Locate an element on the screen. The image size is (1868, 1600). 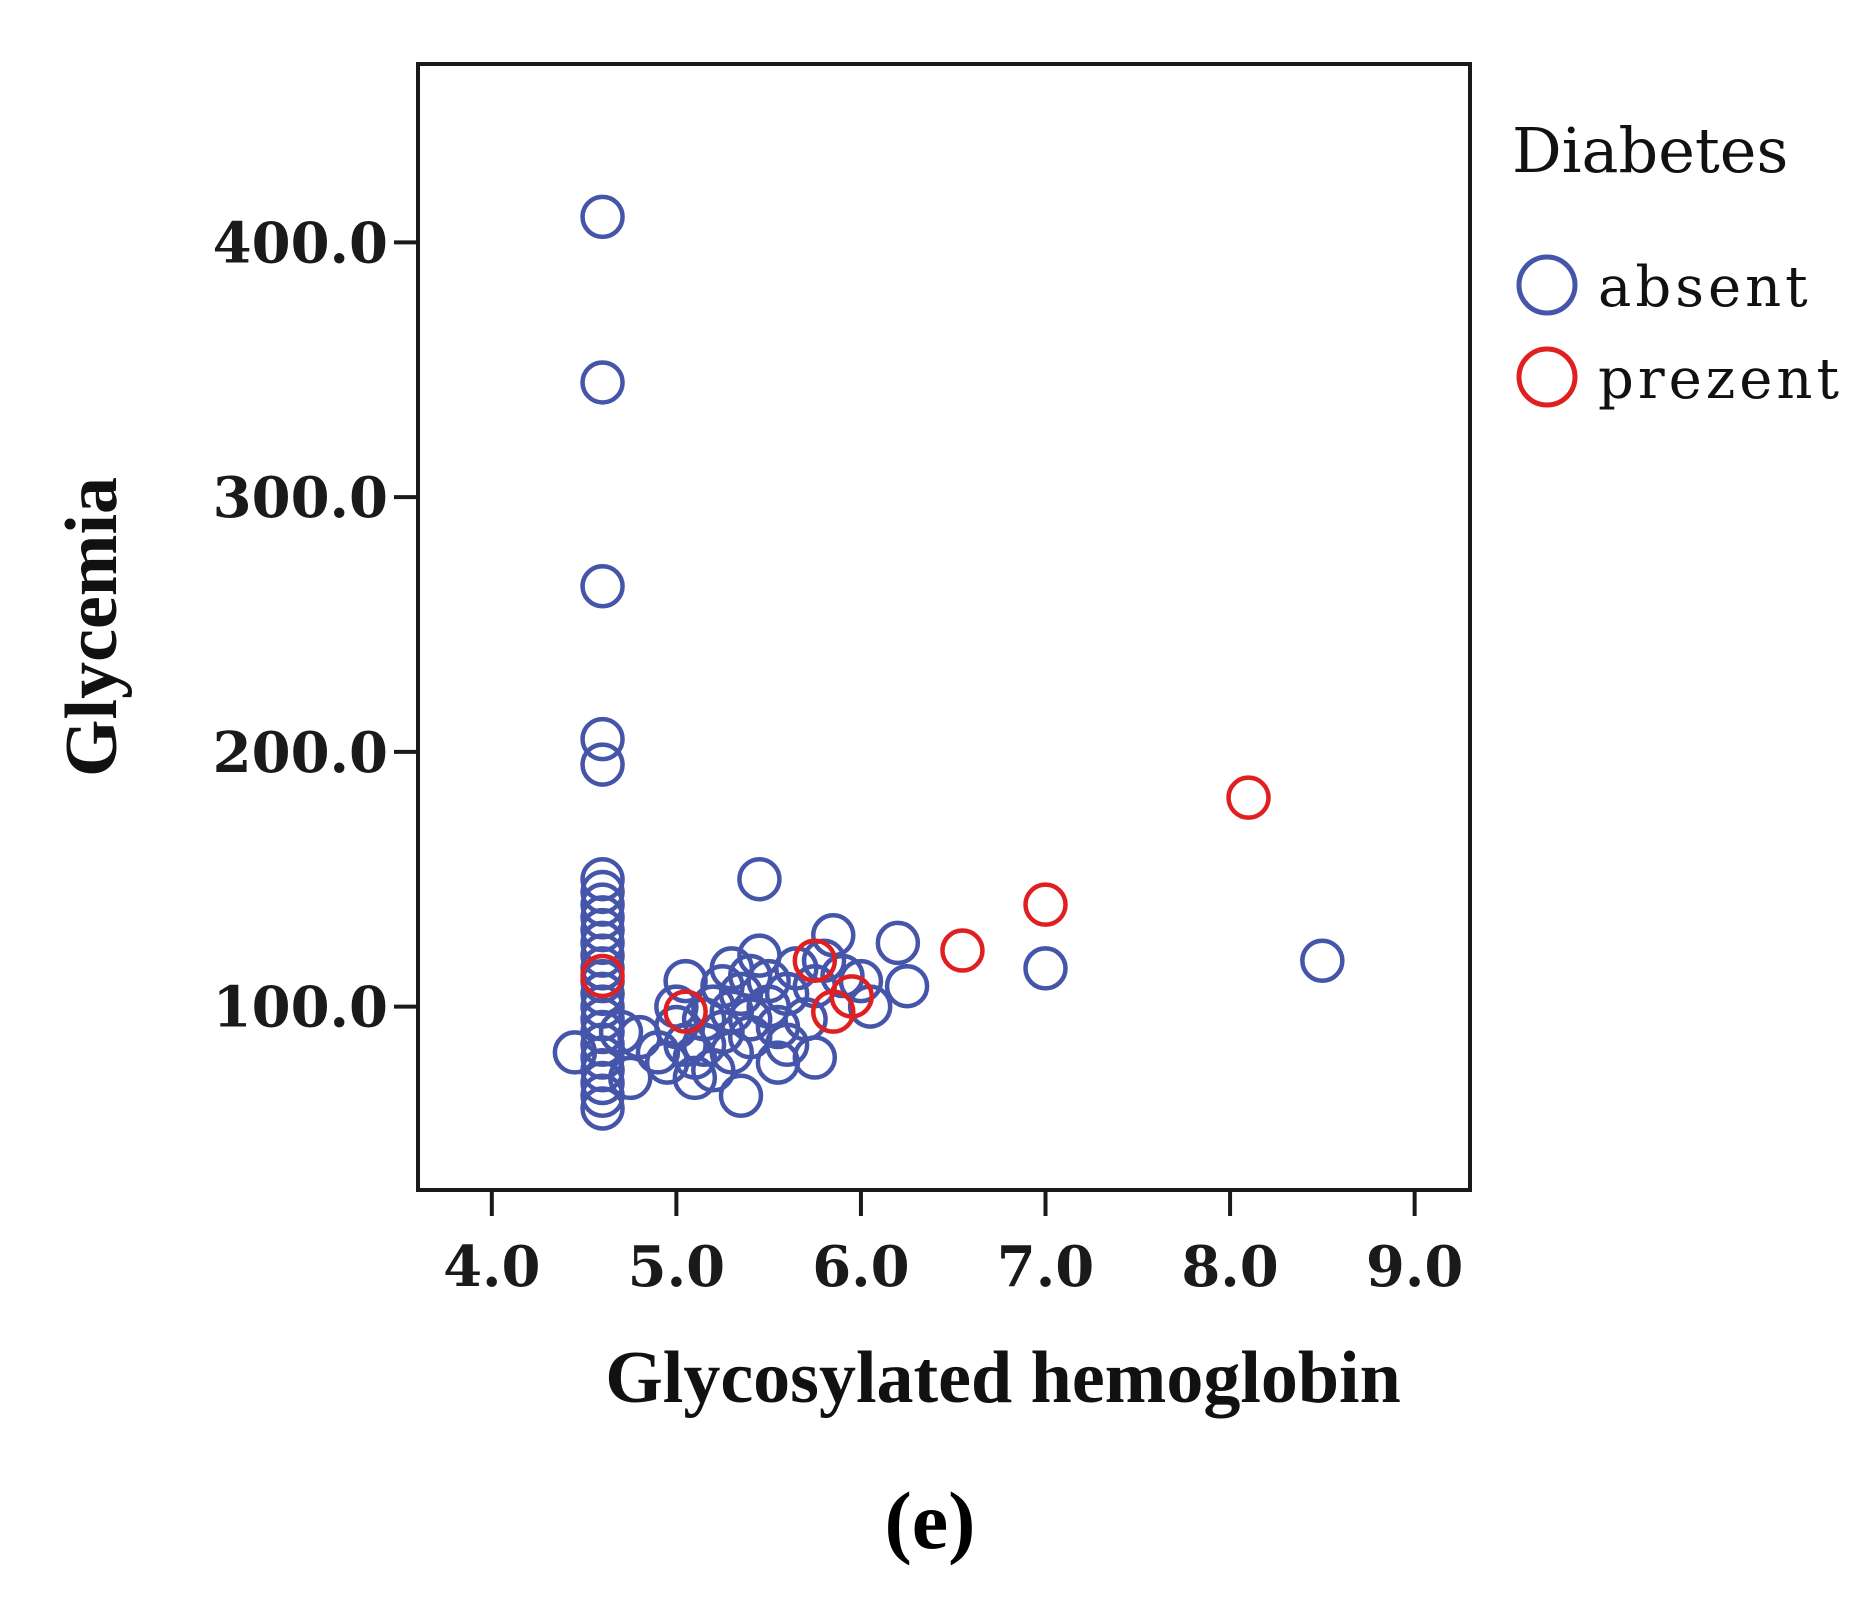
x-tick-label: 9.0 is located at coordinates (1414, 1267).